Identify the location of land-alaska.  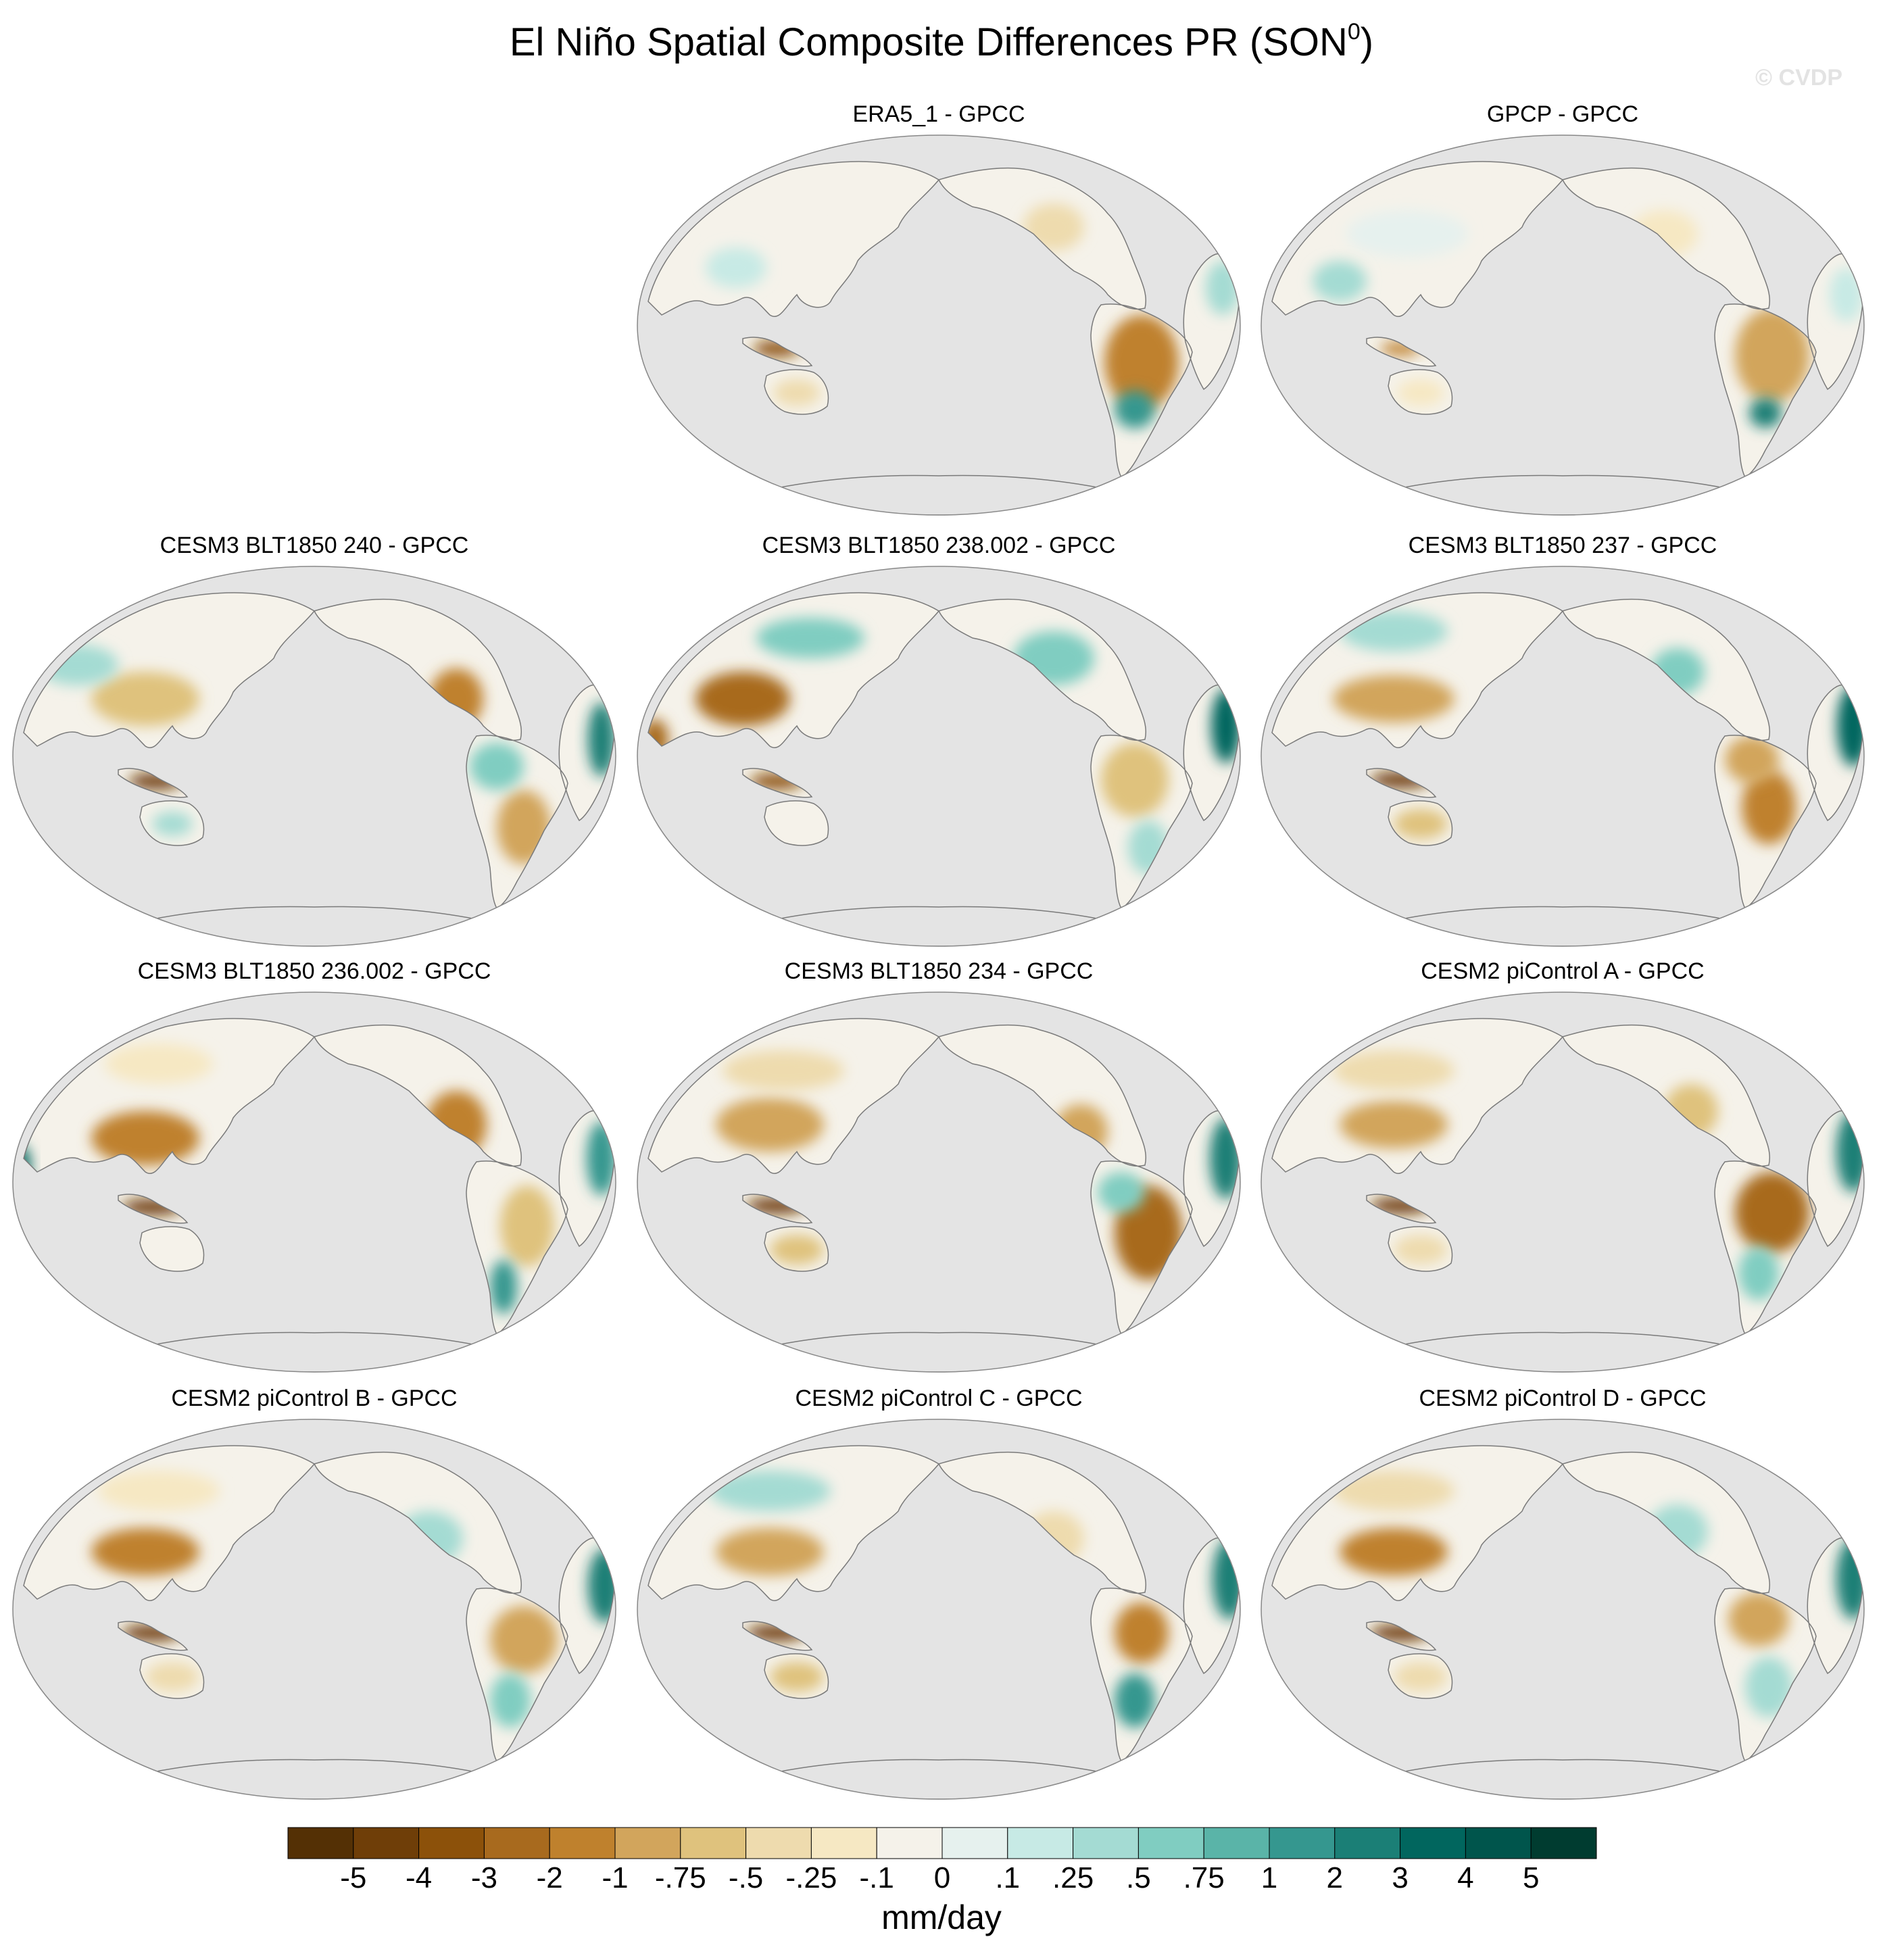
(1667, 1096).